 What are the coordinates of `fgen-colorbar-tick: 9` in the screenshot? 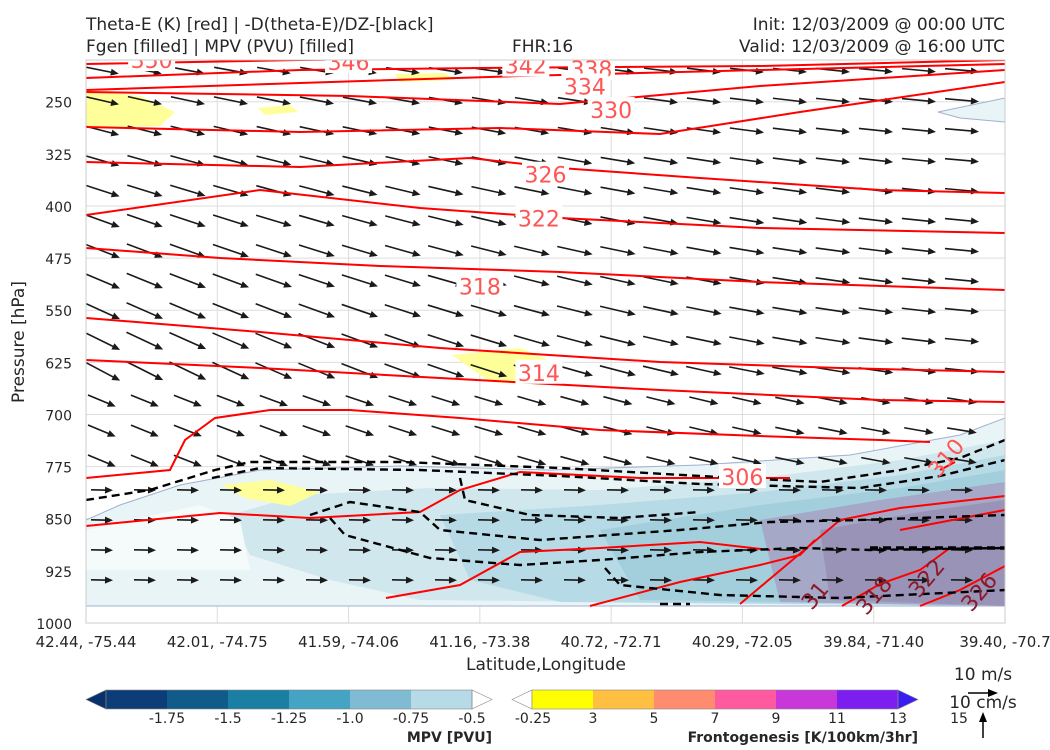 It's located at (776, 719).